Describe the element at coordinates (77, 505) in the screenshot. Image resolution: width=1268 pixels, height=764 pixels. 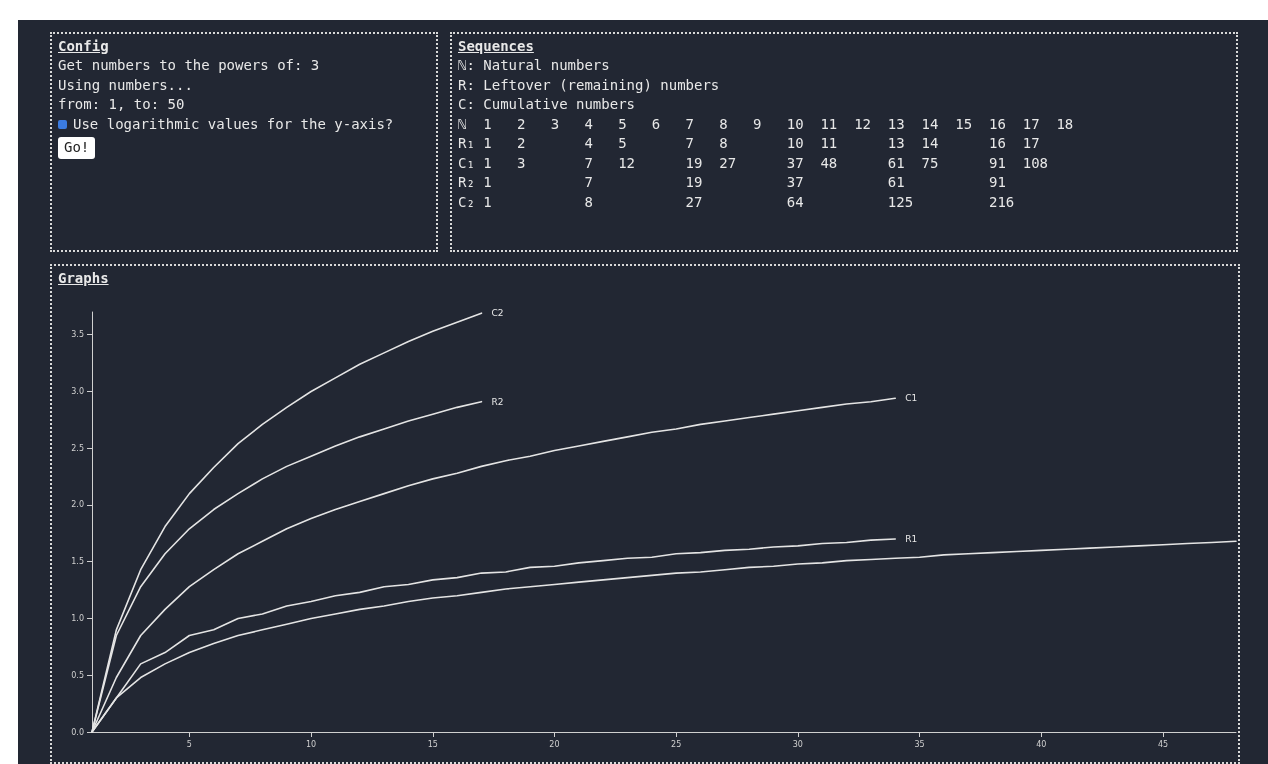
I see `y-tick-label: 2.0` at that location.